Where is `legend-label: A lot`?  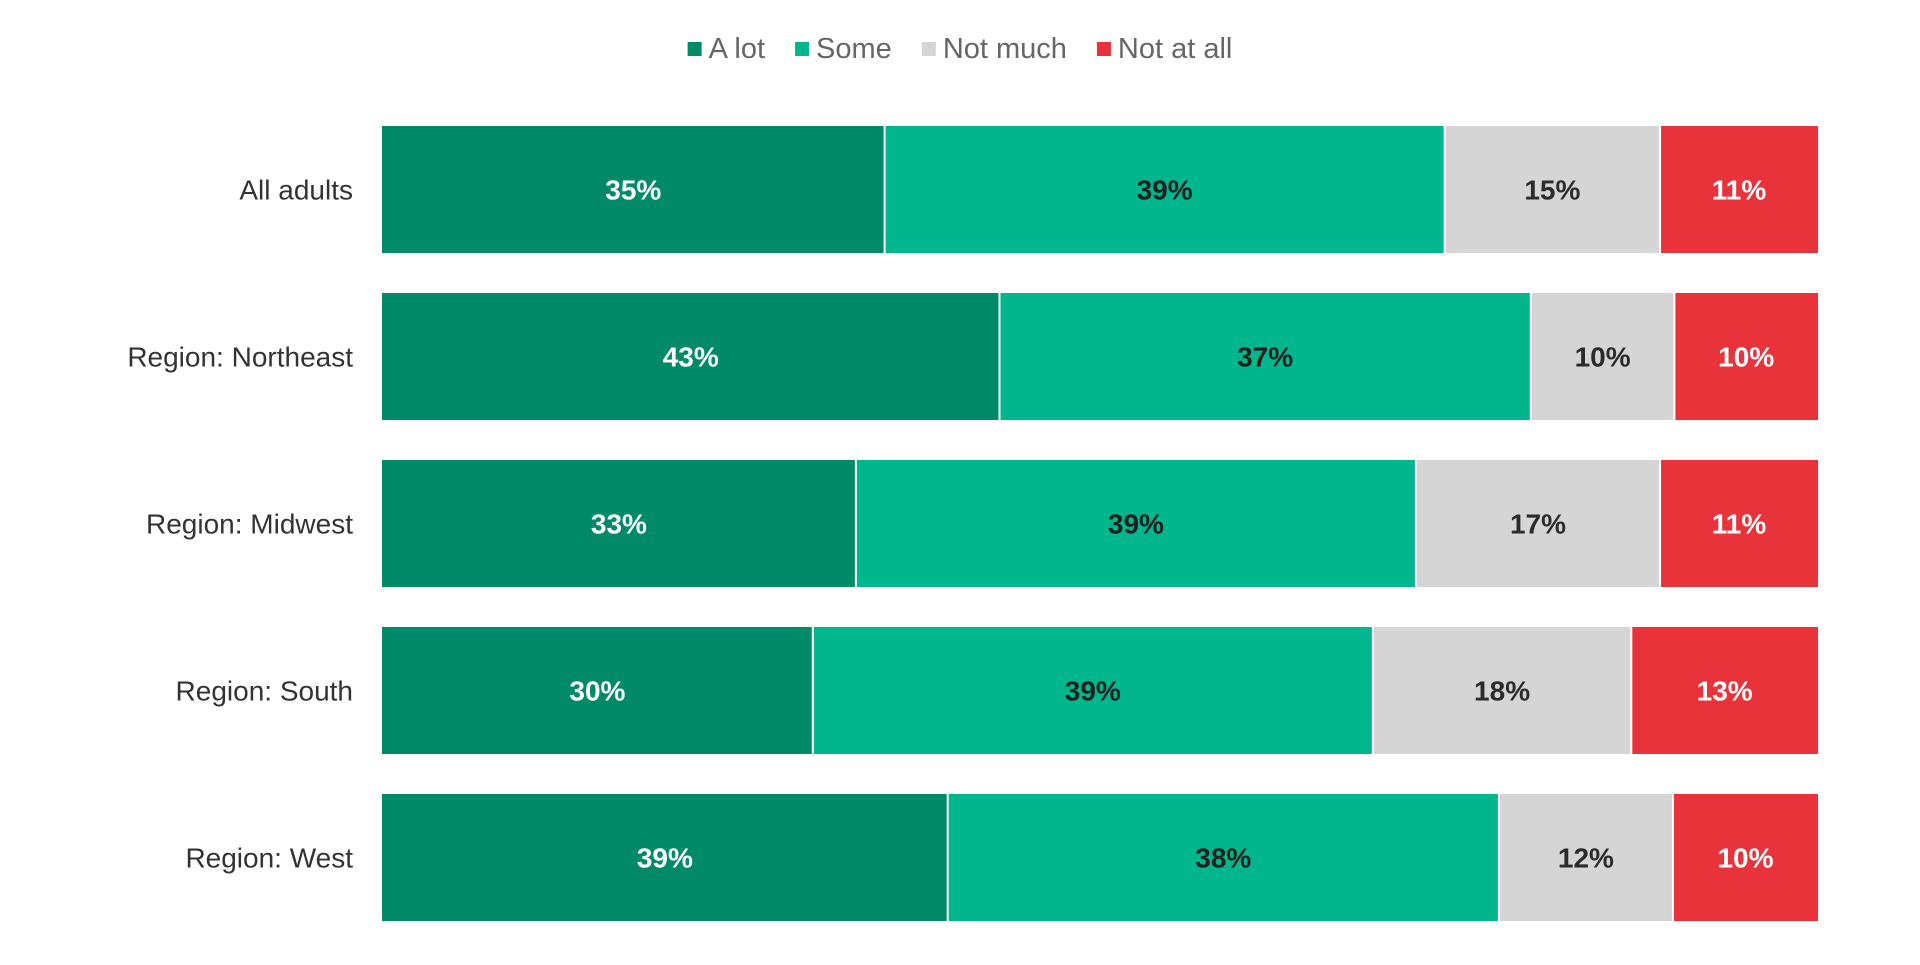 legend-label: A lot is located at coordinates (737, 49).